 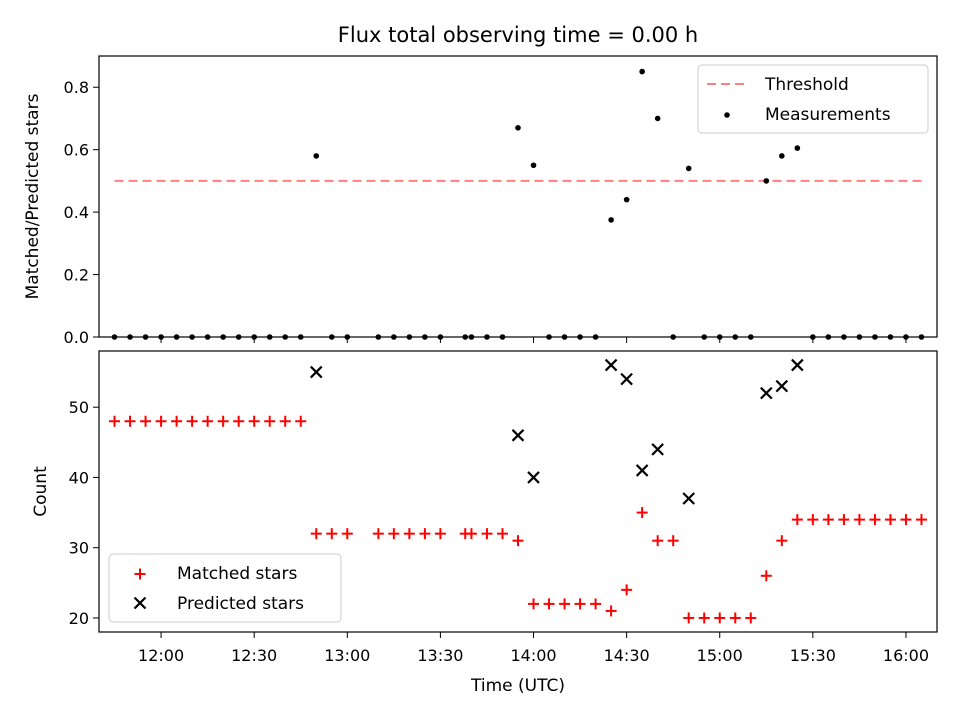 I want to click on x-tick-label: 12:30, so click(x=254, y=655).